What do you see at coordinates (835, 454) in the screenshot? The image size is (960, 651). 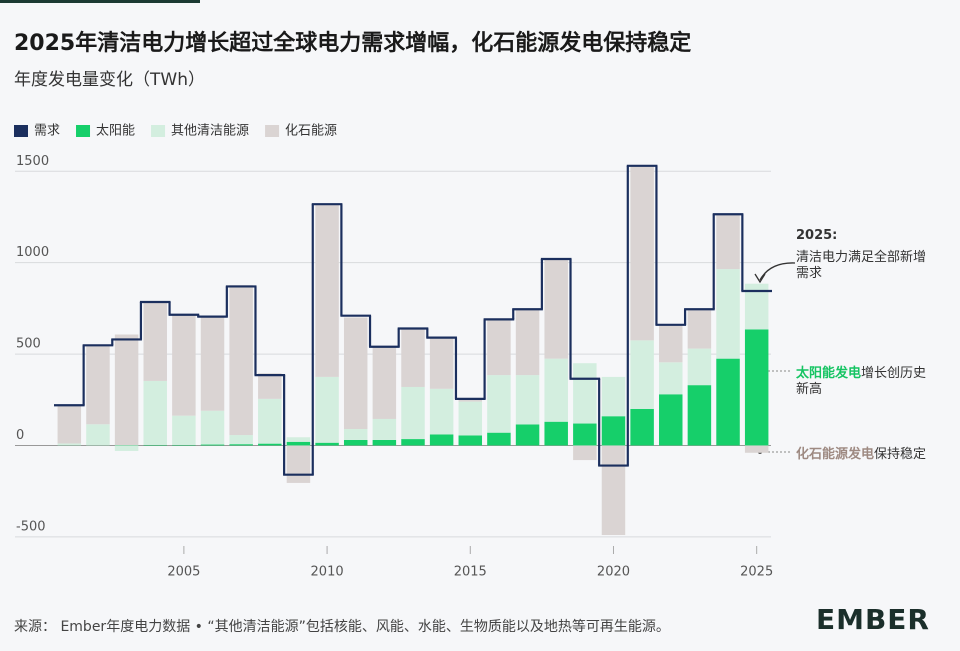 I see `annotation-highlight: 化石能源发电` at bounding box center [835, 454].